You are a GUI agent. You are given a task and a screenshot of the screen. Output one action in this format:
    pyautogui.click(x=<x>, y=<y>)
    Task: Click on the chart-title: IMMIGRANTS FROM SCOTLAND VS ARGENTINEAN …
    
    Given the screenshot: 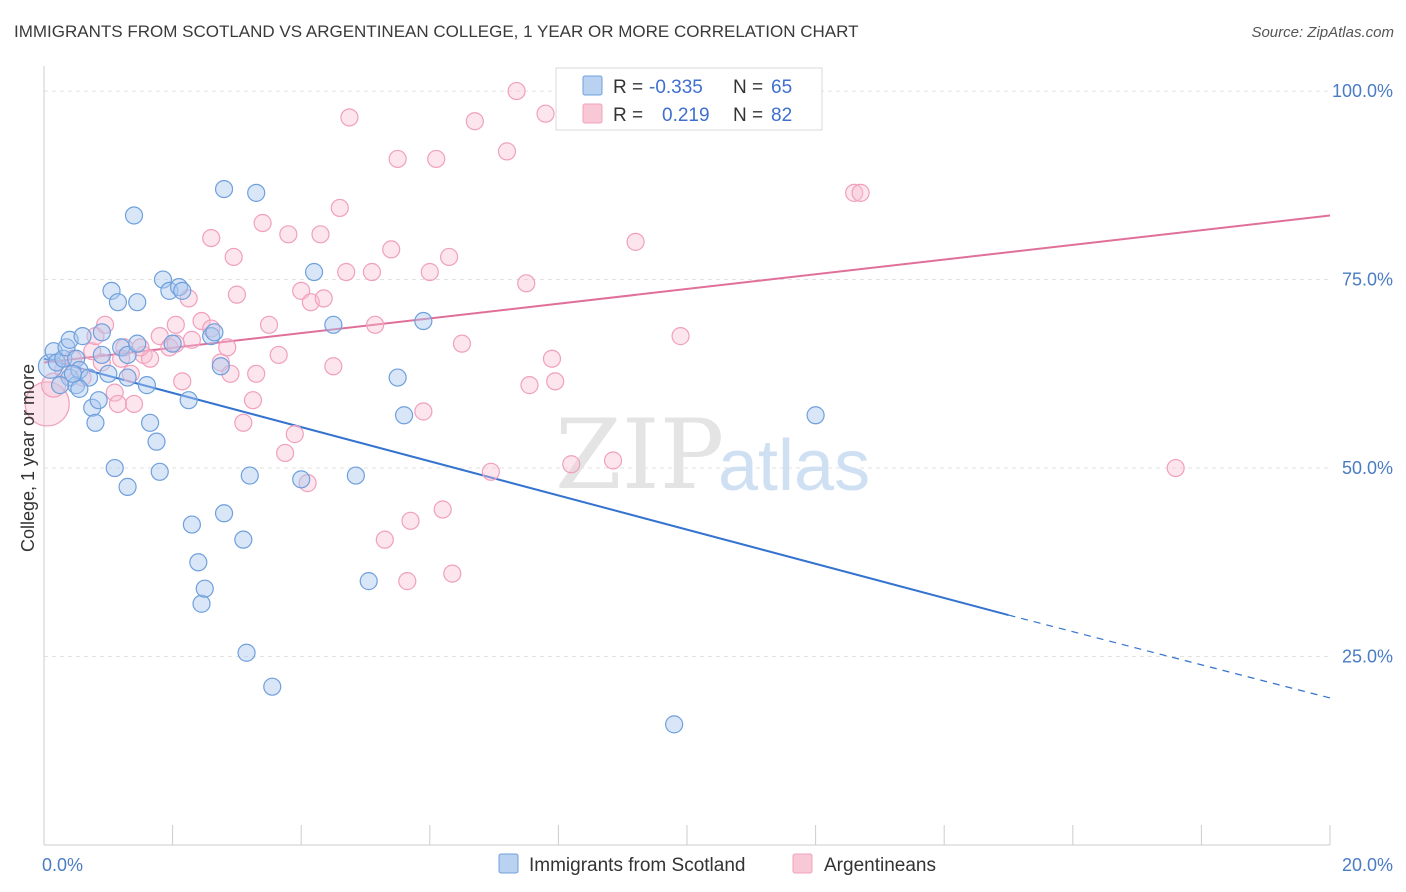 What is the action you would take?
    pyautogui.click(x=436, y=31)
    